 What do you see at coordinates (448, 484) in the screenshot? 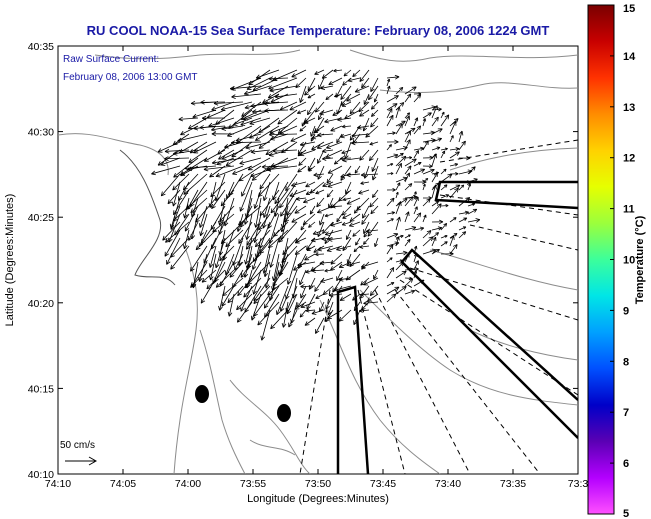
I see `x-tick-label: 73:40` at bounding box center [448, 484].